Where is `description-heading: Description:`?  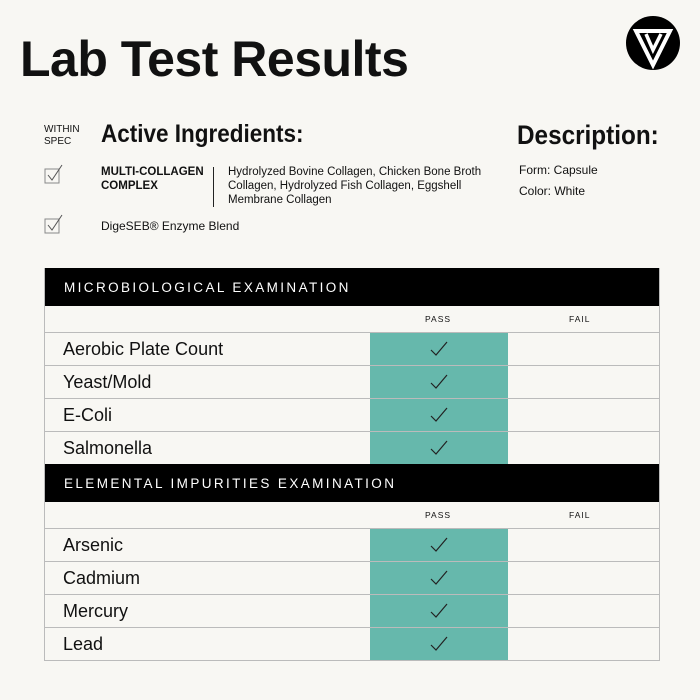 description-heading: Description: is located at coordinates (588, 135).